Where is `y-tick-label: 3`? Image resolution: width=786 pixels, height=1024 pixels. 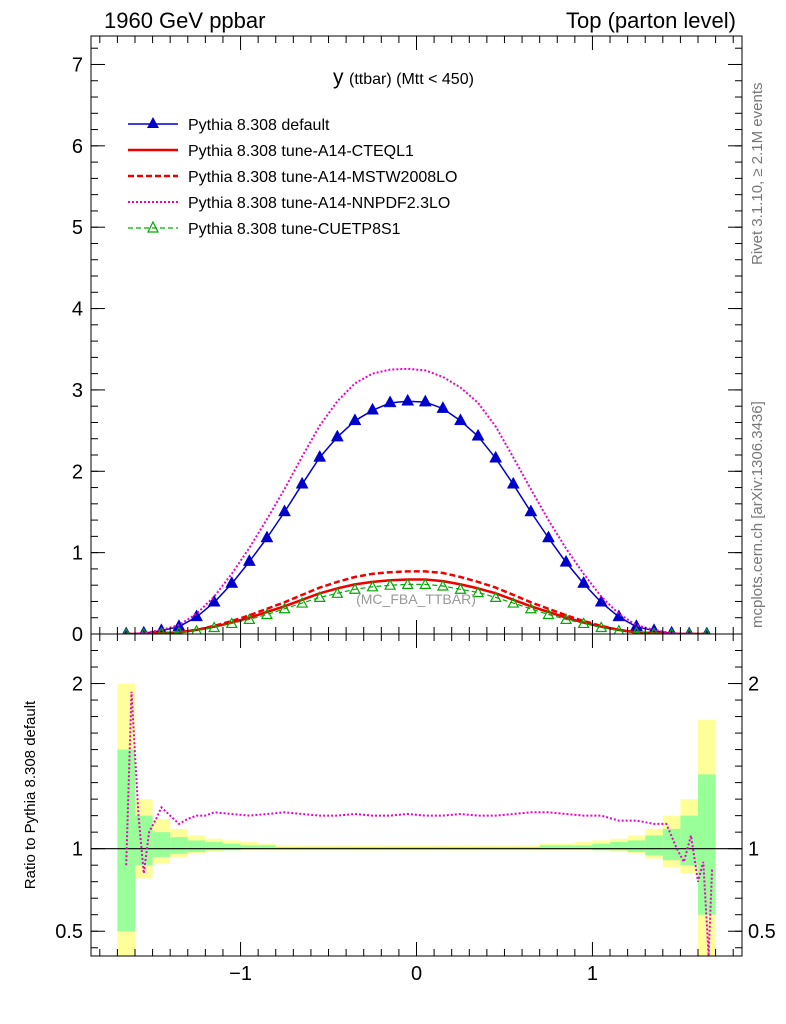
y-tick-label: 3 is located at coordinates (77, 391).